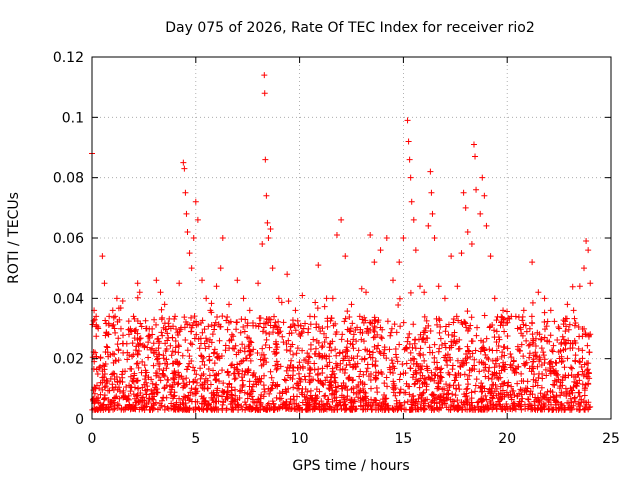 The height and width of the screenshot is (480, 640). I want to click on x-tick-label: 15, so click(403, 439).